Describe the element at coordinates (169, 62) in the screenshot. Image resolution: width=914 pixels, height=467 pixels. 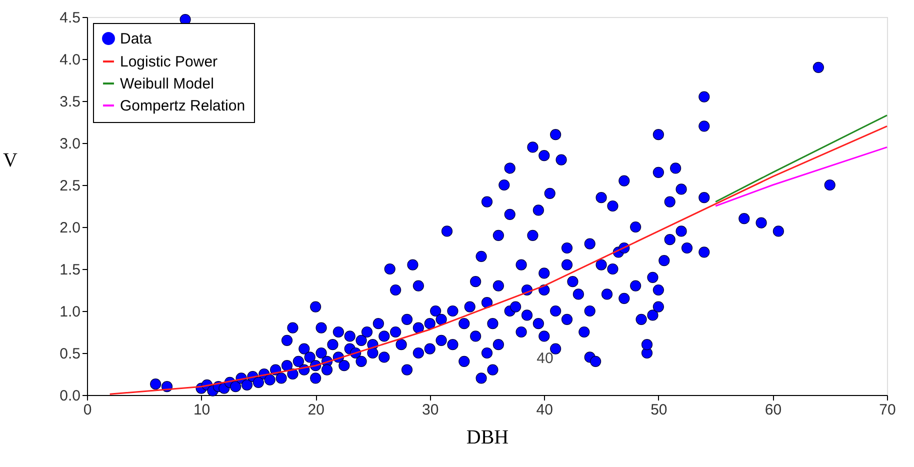
I see `legend-label: Logistic Power` at that location.